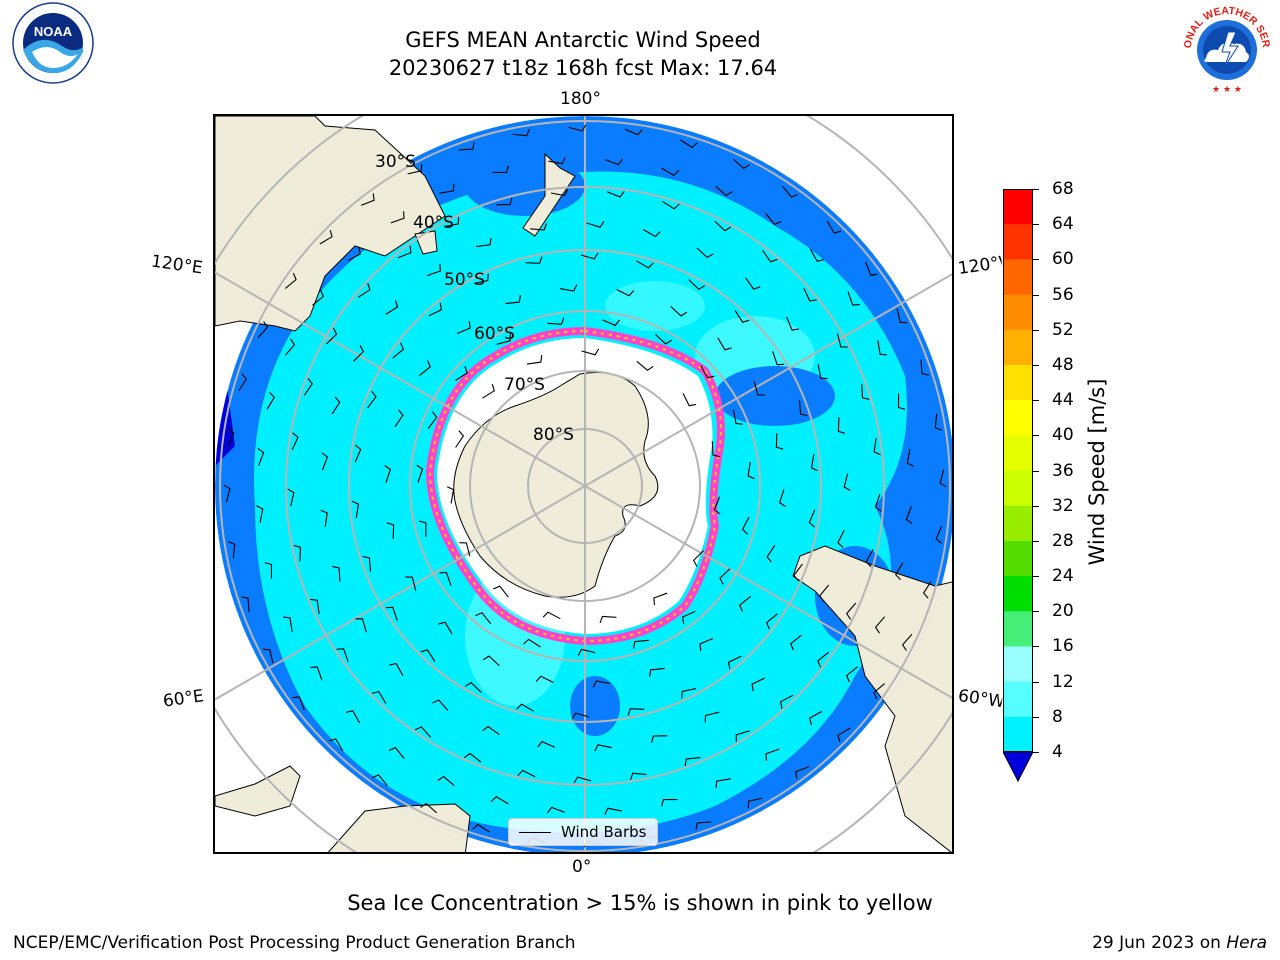 The width and height of the screenshot is (1280, 960). I want to click on lon-label-120e: 120°E, so click(176, 265).